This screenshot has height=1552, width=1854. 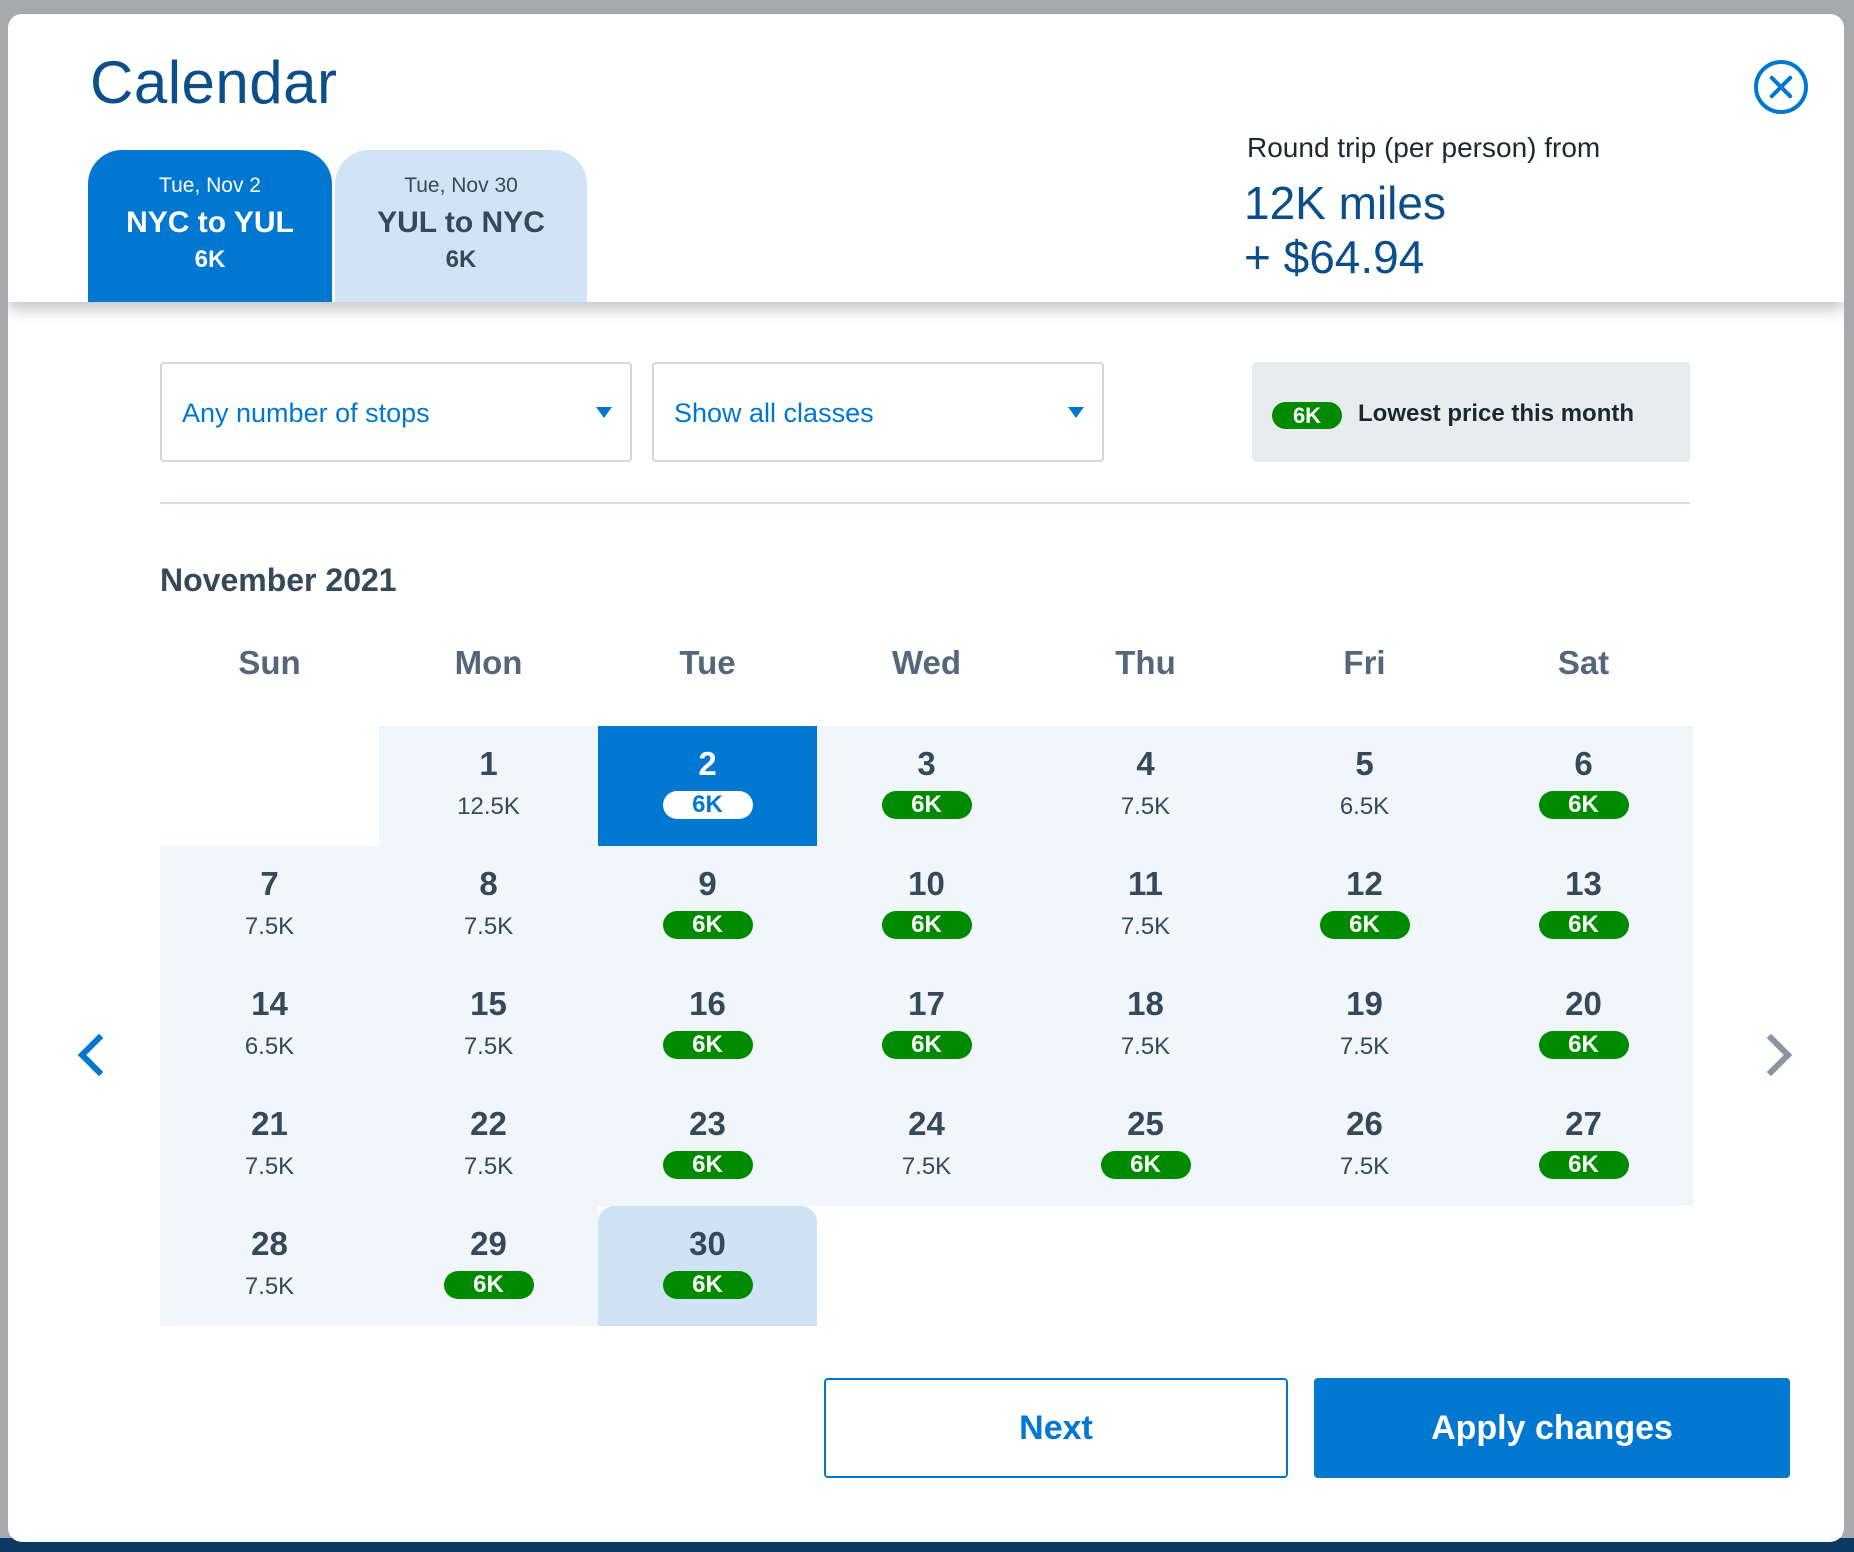 I want to click on calendar-day-18: 18 7.5K, so click(x=1145, y=1026).